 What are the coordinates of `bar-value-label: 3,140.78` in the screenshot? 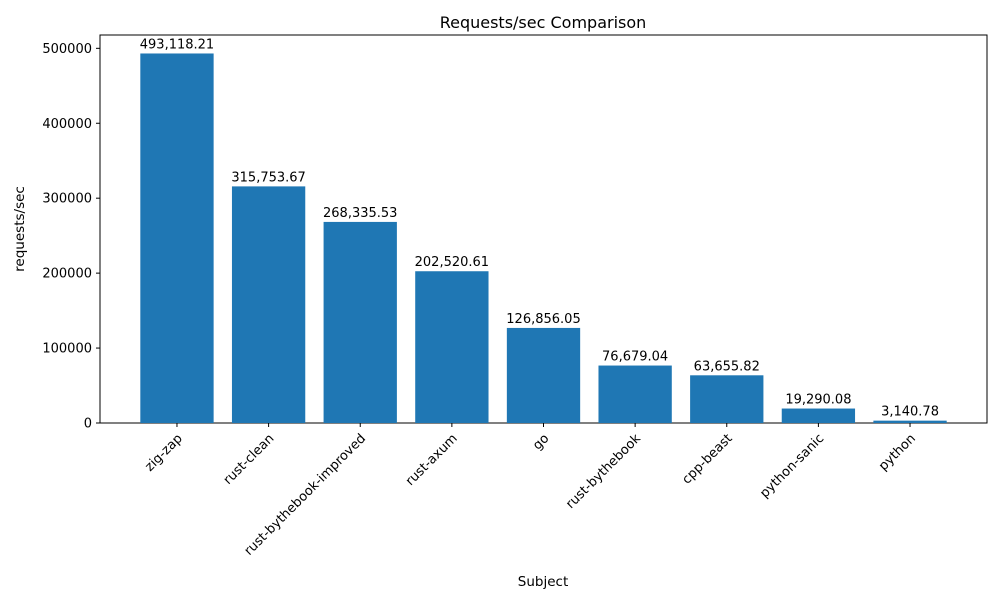 It's located at (910, 412).